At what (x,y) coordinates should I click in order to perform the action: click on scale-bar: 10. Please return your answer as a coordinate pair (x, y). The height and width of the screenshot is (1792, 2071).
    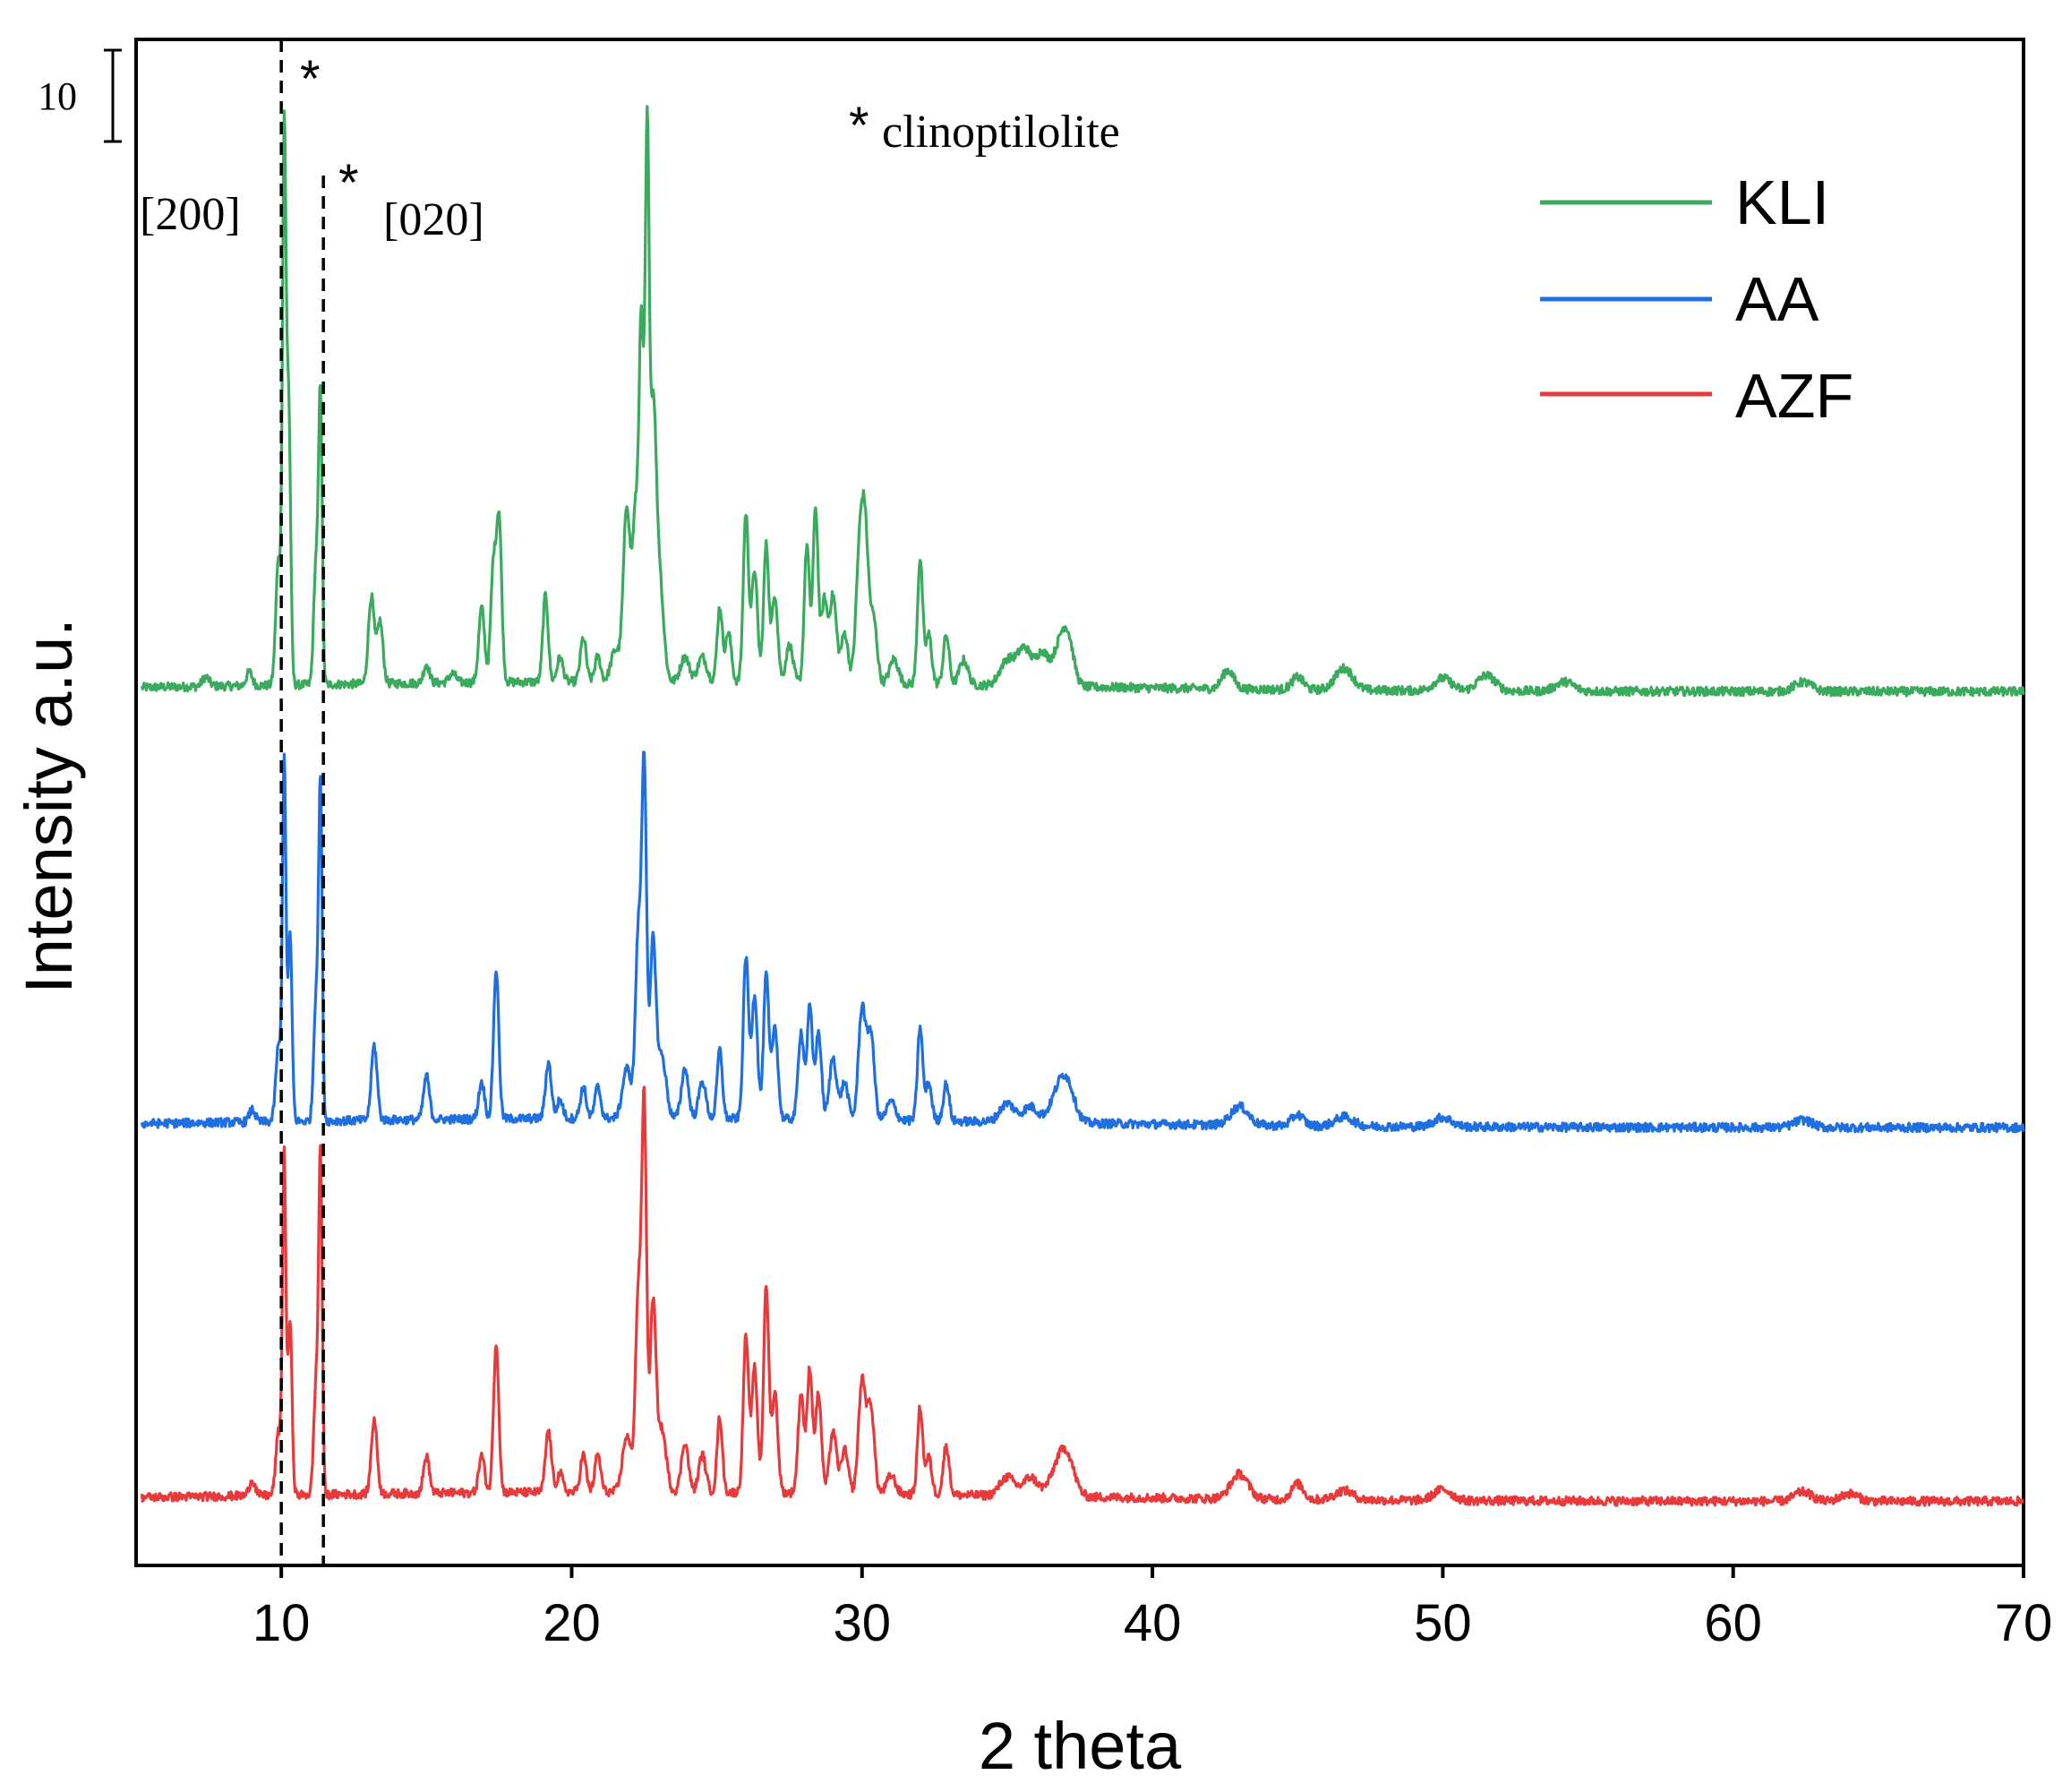
    Looking at the image, I should click on (80, 95).